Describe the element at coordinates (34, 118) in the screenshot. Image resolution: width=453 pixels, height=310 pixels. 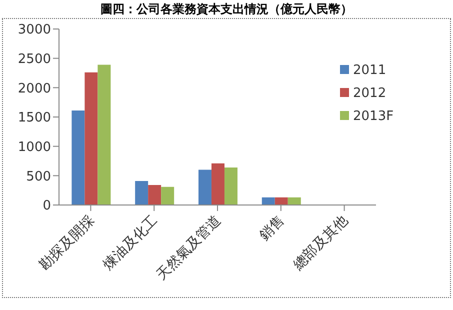
I see `y-tick-label: 1500` at that location.